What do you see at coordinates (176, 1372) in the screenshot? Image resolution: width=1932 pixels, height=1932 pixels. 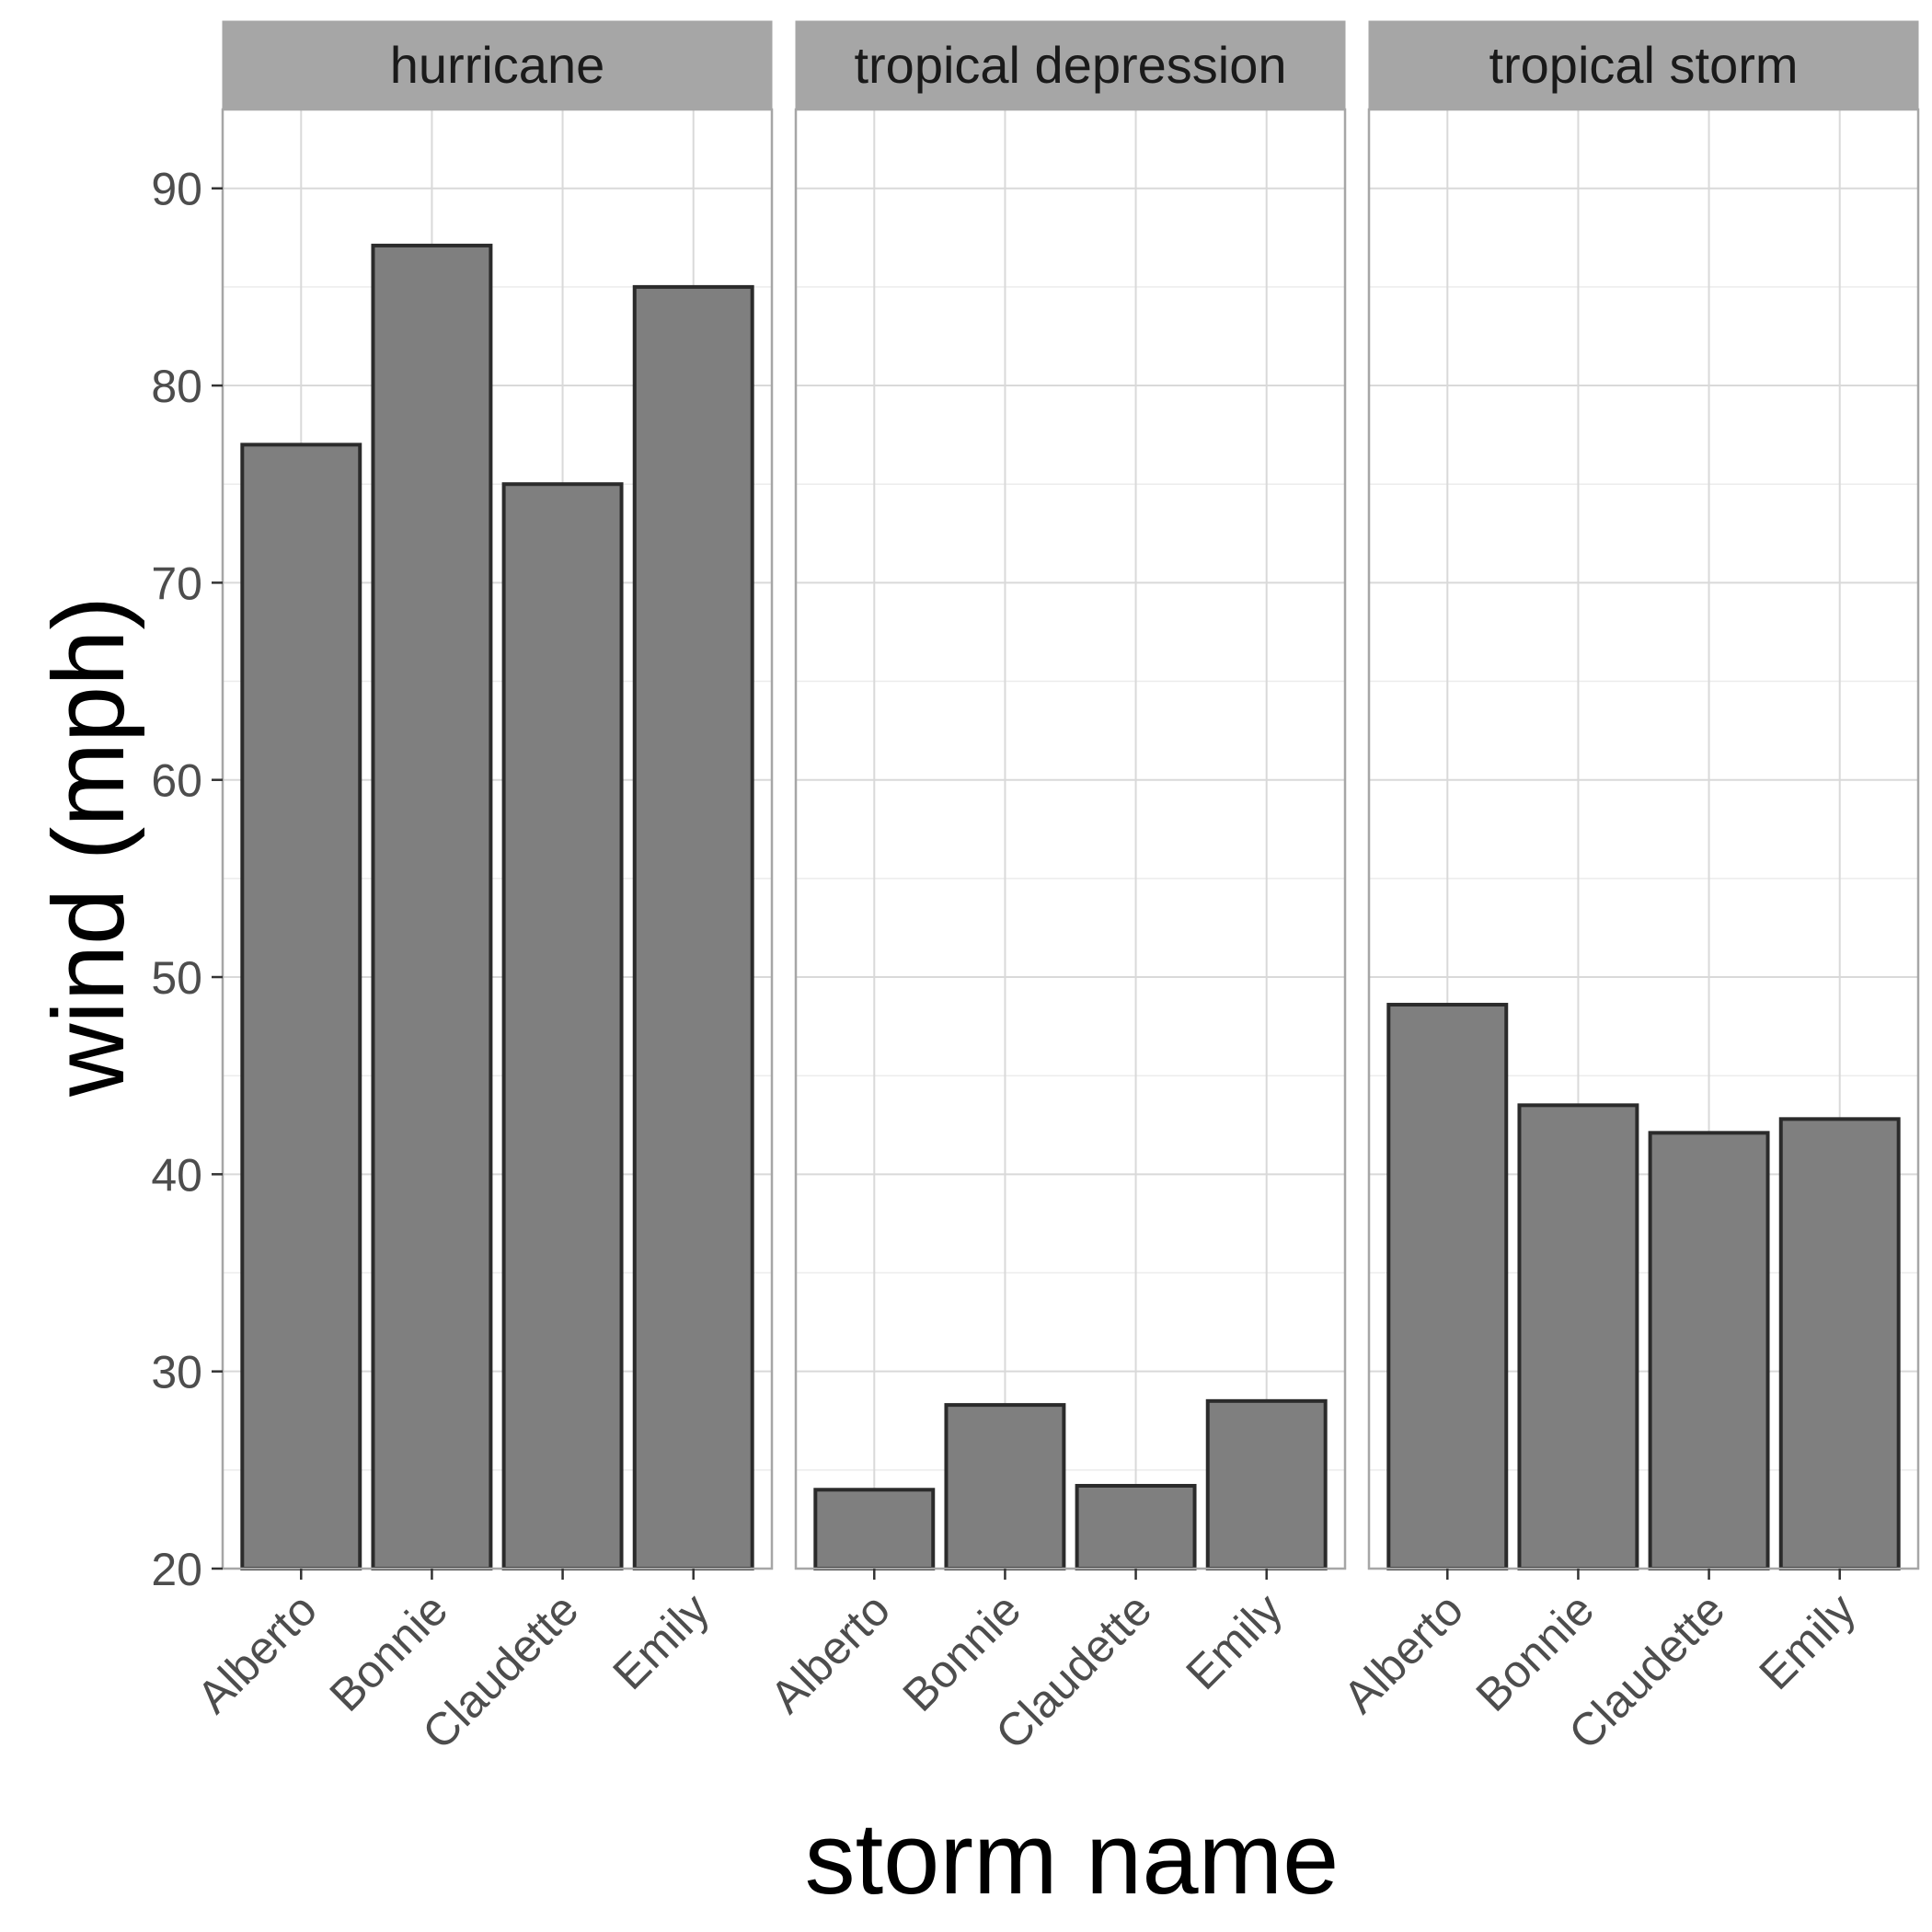 I see `y-tick-label: 30` at bounding box center [176, 1372].